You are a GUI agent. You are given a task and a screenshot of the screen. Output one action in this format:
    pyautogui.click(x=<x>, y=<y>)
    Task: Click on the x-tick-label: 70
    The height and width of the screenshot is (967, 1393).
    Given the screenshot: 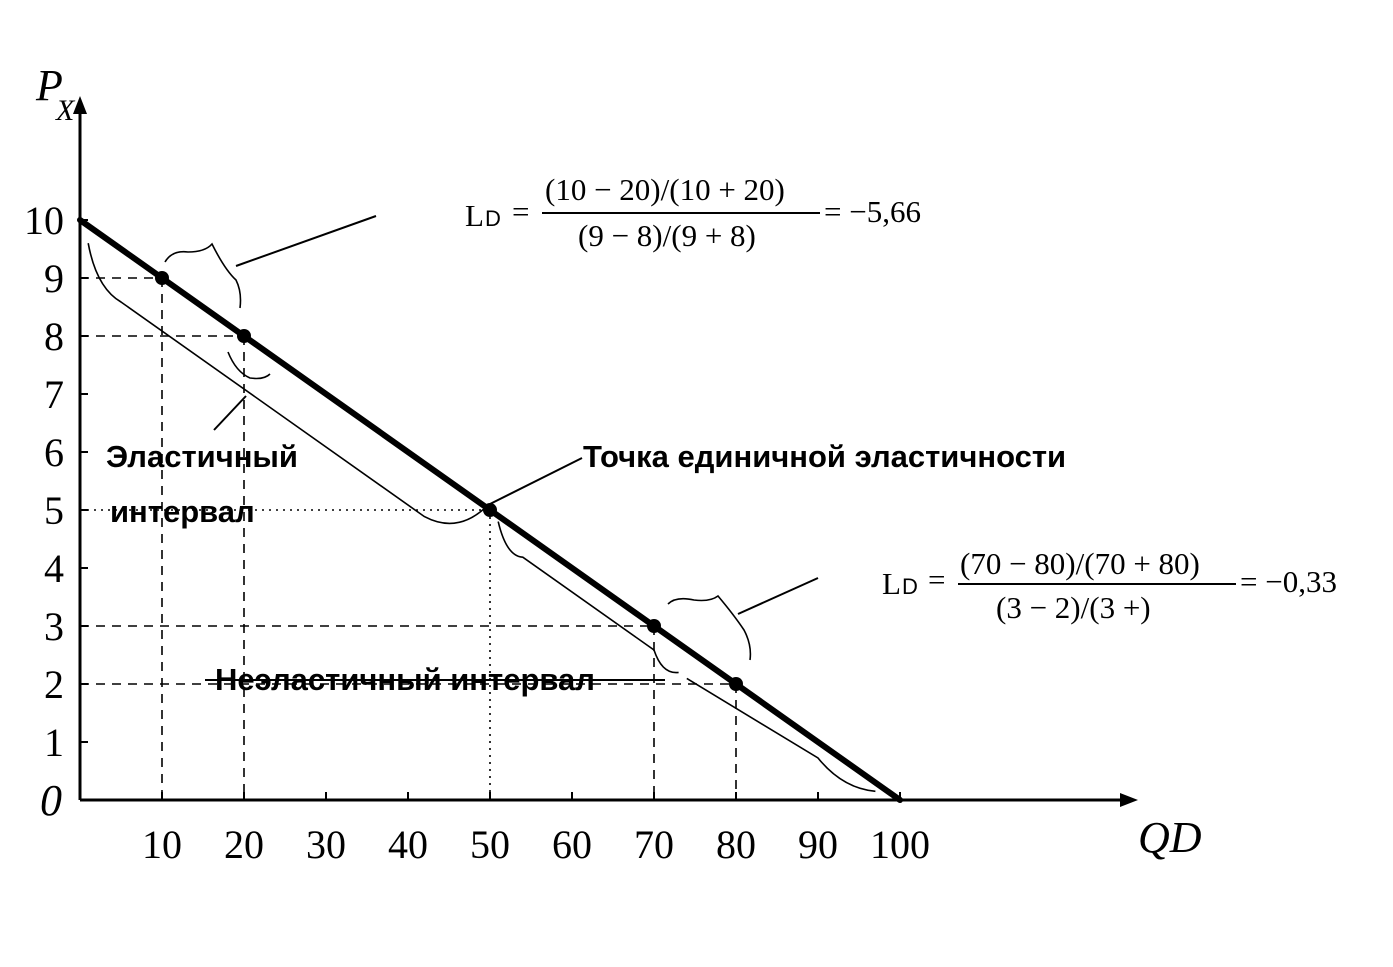 What is the action you would take?
    pyautogui.click(x=654, y=844)
    